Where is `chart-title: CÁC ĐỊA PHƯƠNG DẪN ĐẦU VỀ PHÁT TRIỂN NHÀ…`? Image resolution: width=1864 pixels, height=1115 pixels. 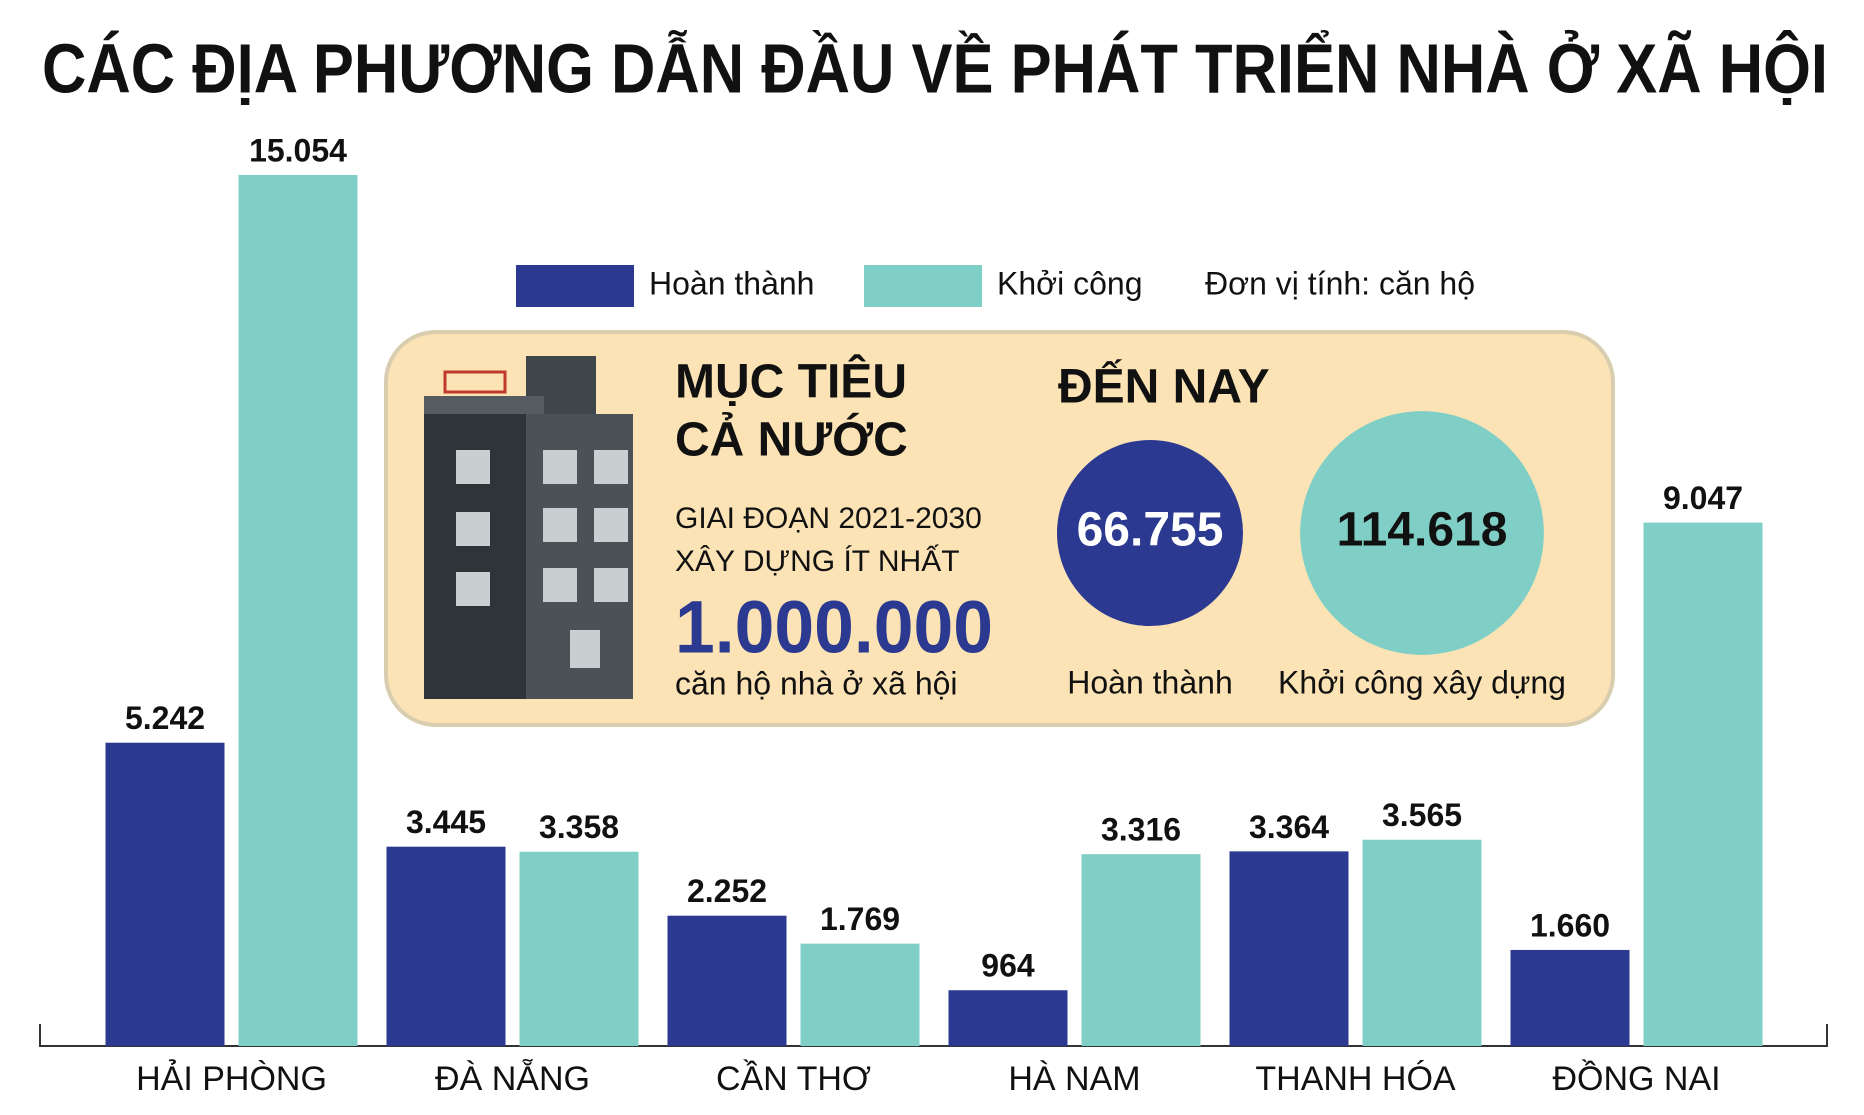
chart-title: CÁC ĐỊA PHƯƠNG DẪN ĐẦU VỀ PHÁT TRIỂN NHÀ… is located at coordinates (935, 67).